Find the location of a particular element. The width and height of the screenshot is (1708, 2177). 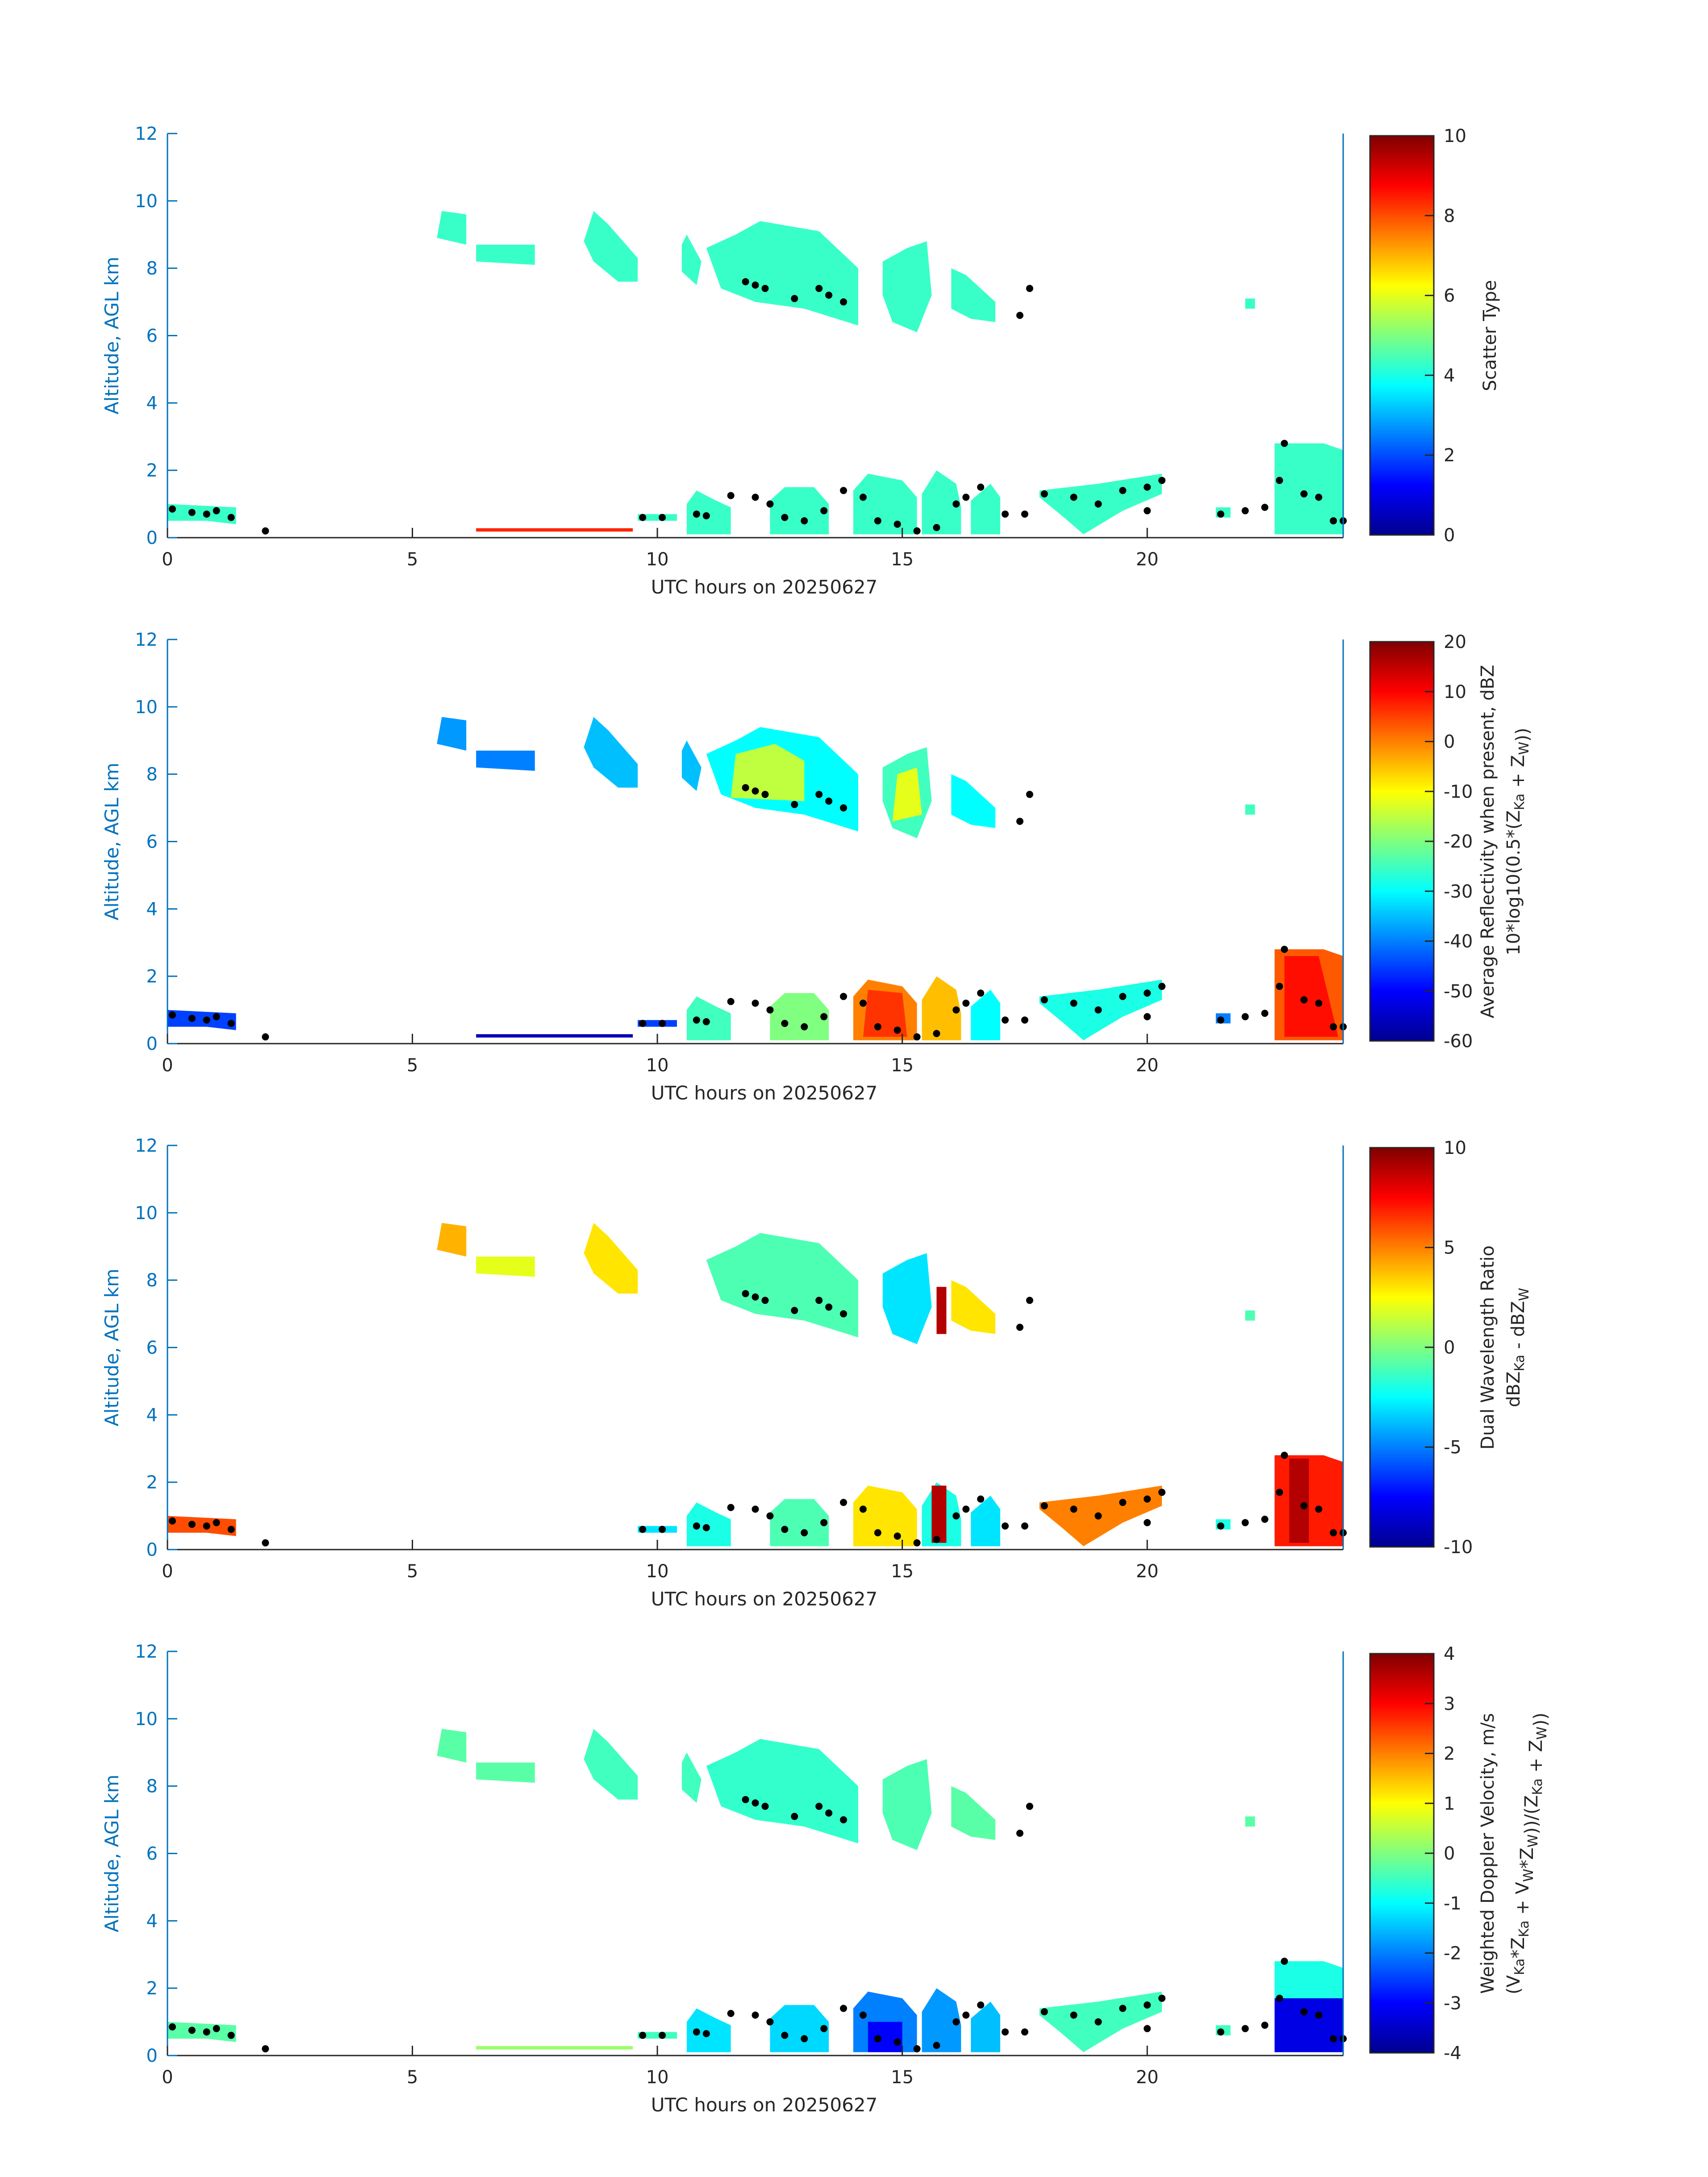

label-part: + Z is located at coordinates (1536, 1759).